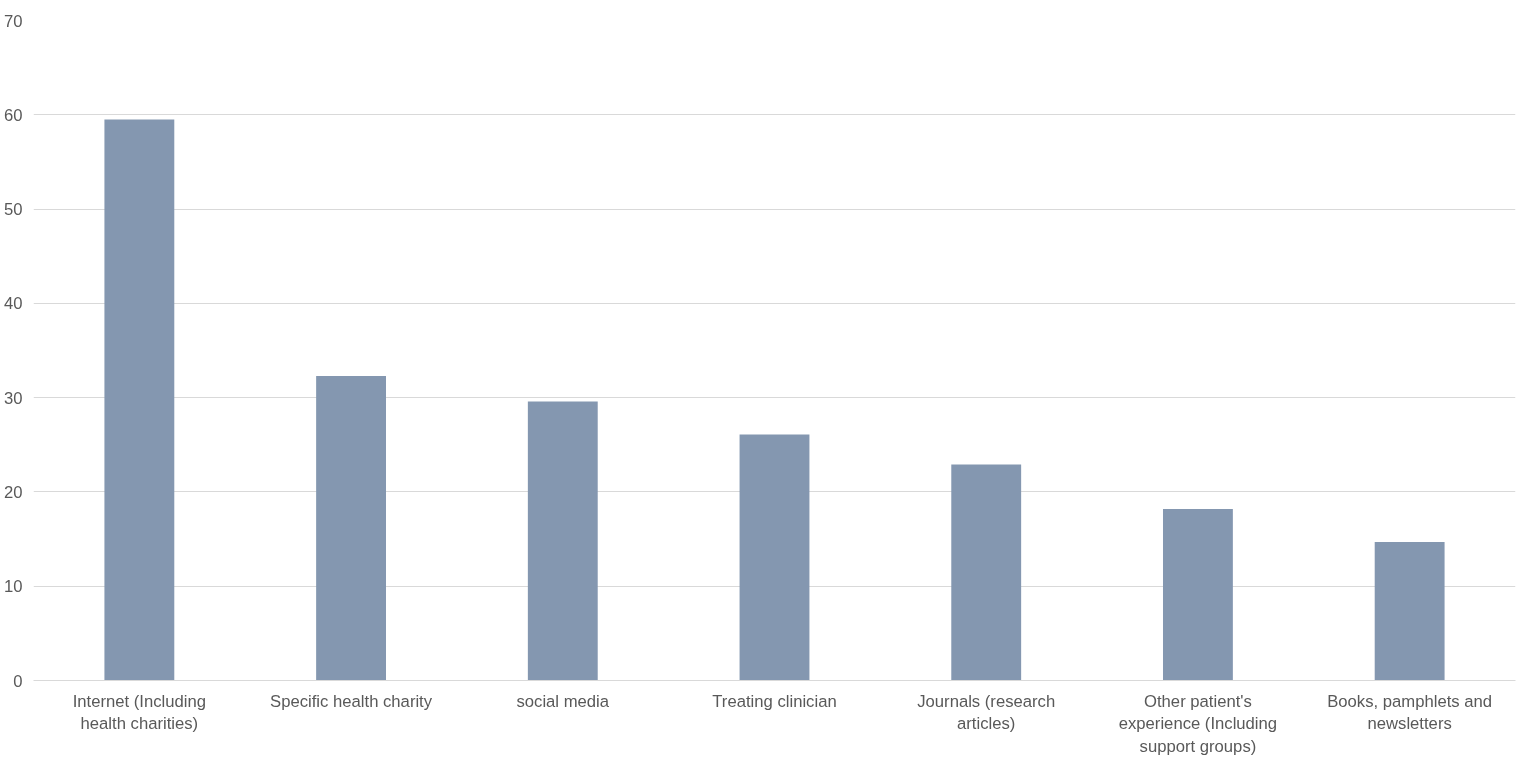 Image resolution: width=1539 pixels, height=777 pixels. Describe the element at coordinates (13, 398) in the screenshot. I see `y-tick-label: 30` at that location.